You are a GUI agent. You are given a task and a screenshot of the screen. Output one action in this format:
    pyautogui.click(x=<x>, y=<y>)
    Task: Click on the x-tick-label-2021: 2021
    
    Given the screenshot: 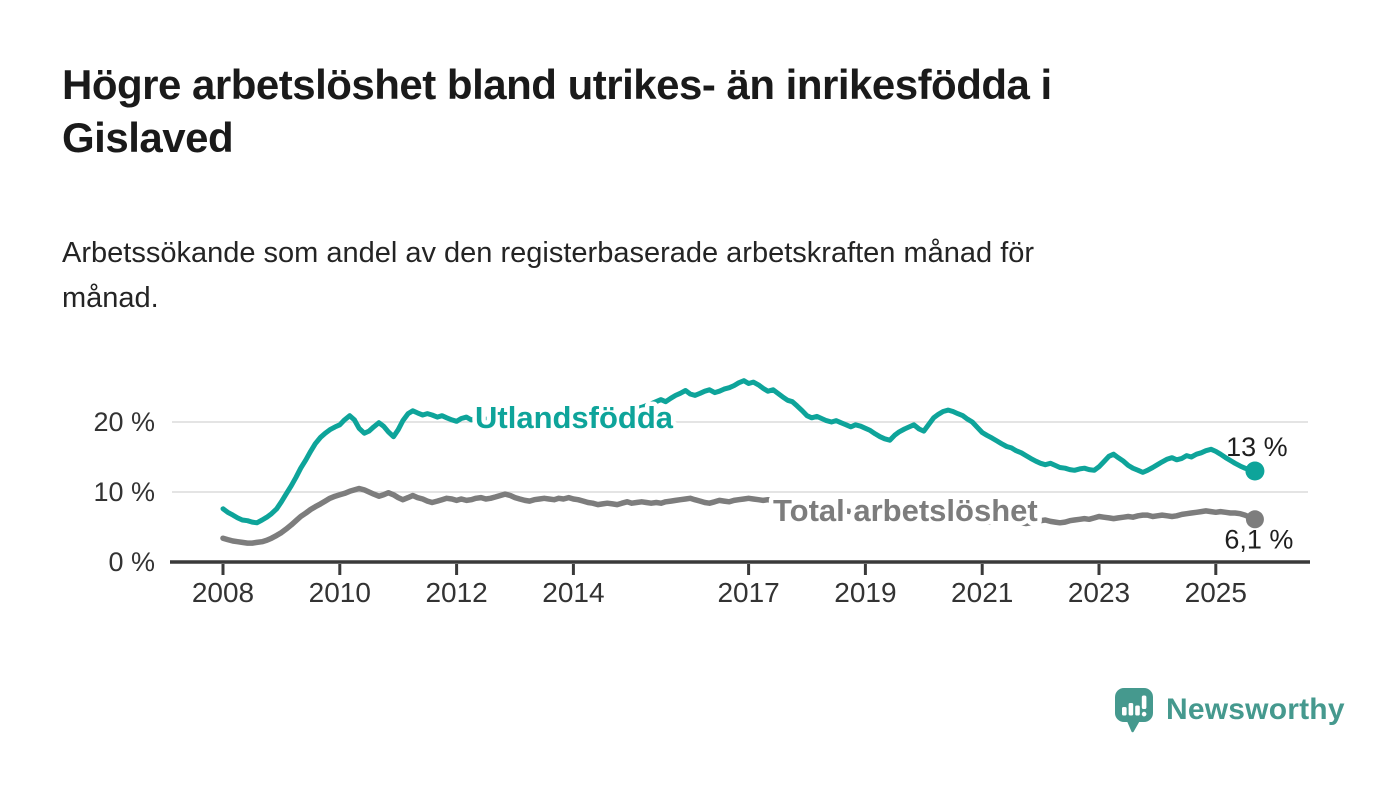 What is the action you would take?
    pyautogui.click(x=982, y=592)
    